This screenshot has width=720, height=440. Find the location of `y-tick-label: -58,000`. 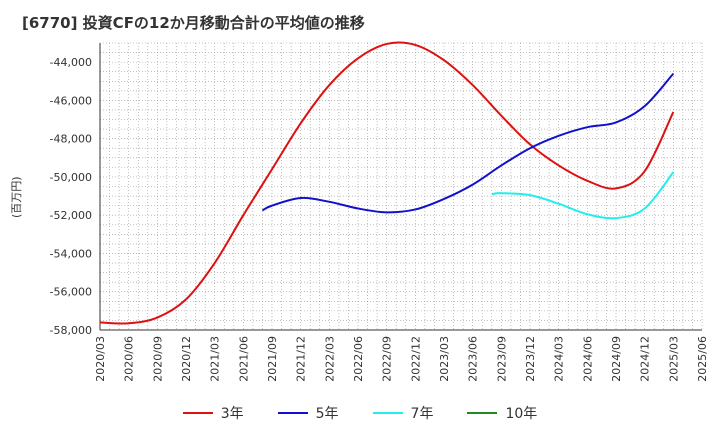

y-tick-label: -58,000 is located at coordinates (71, 330).